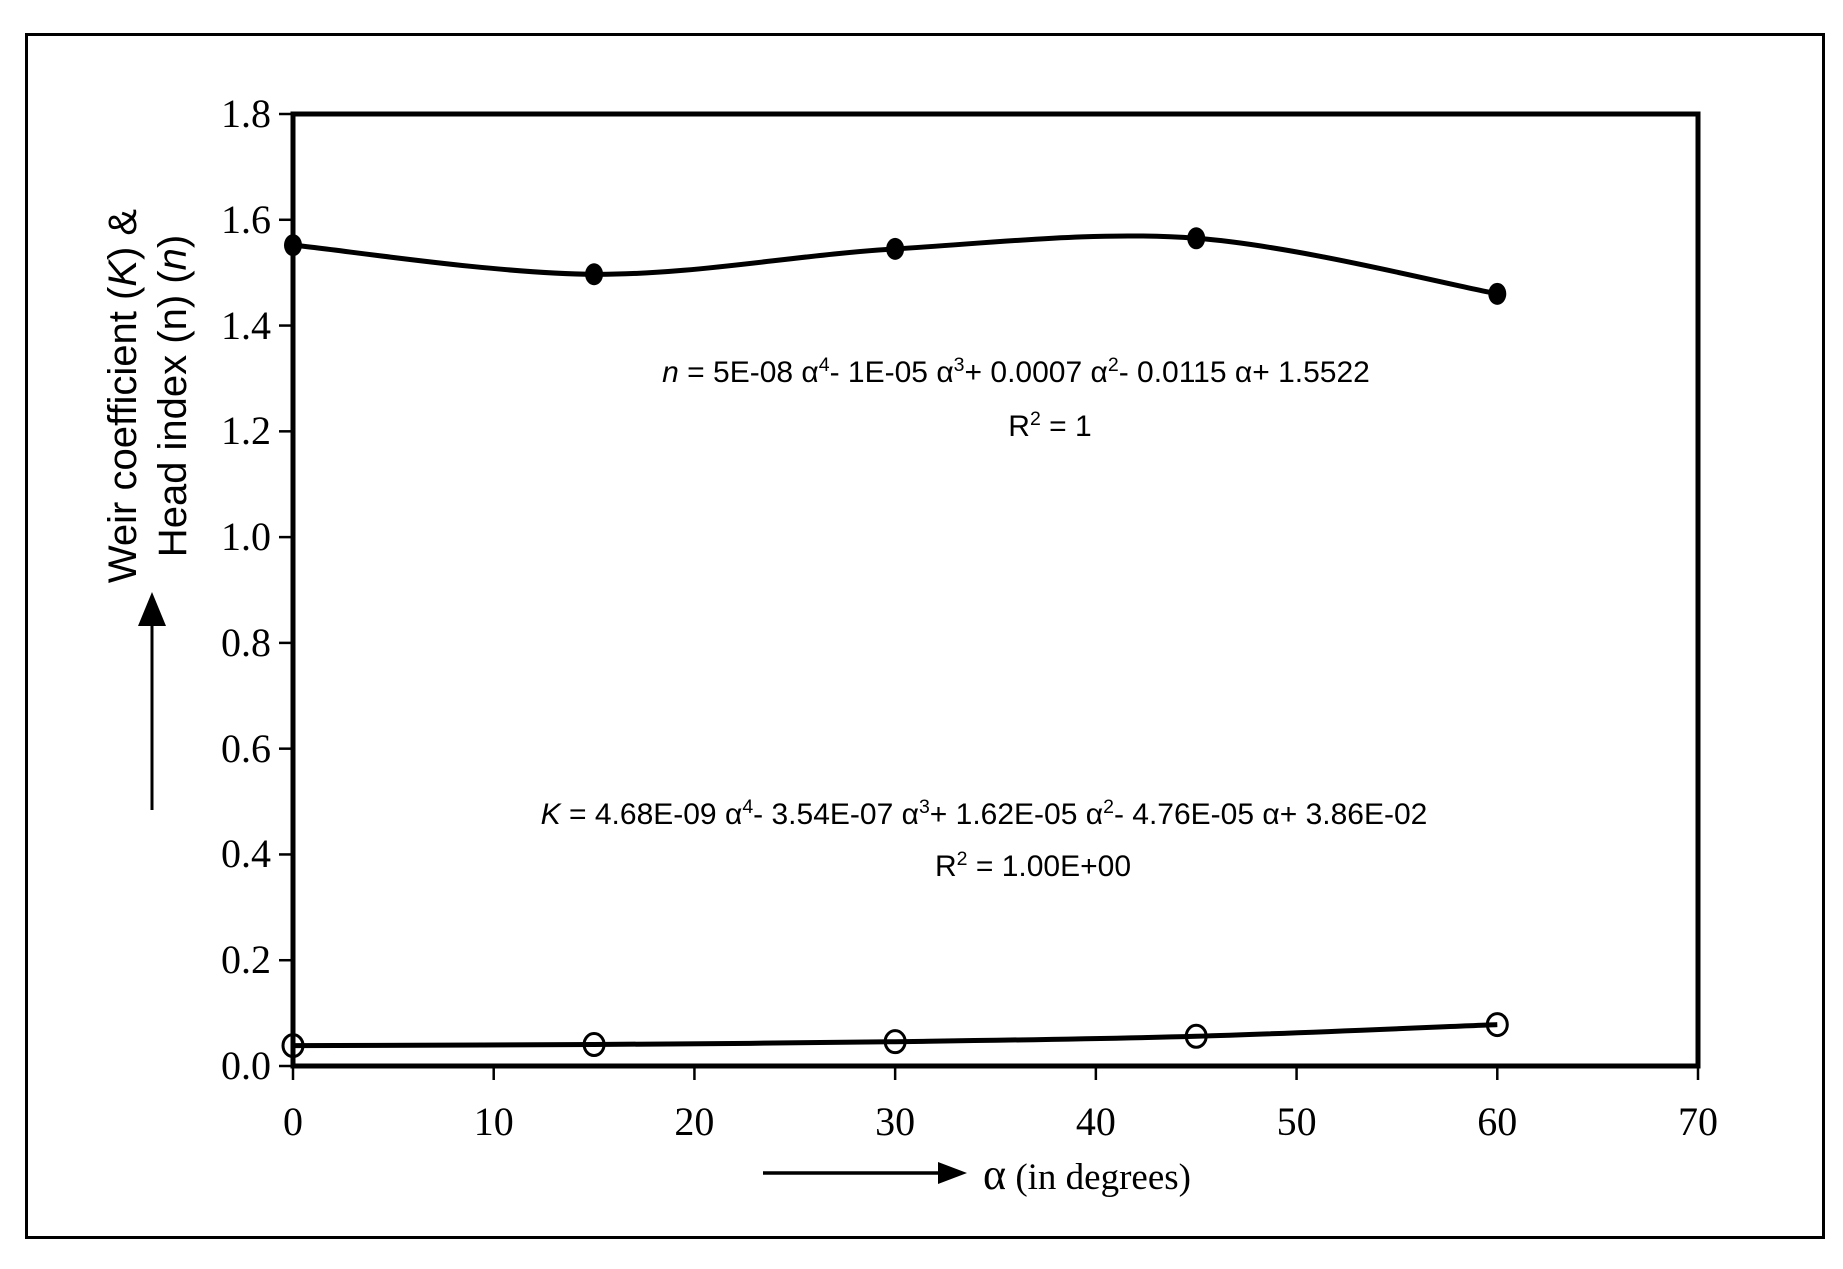 The height and width of the screenshot is (1269, 1843). Describe the element at coordinates (895, 1121) in the screenshot. I see `x-tick-label: 30` at that location.